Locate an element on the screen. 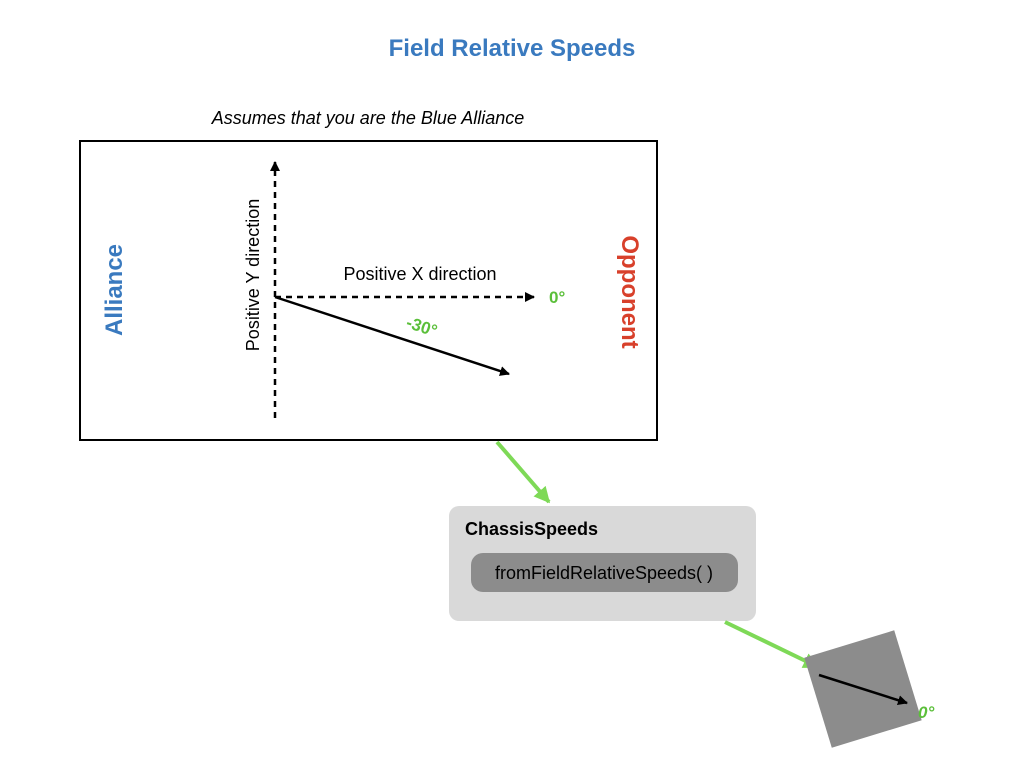 This screenshot has height=768, width=1024. velocity-vector-arrow is located at coordinates (392, 335).